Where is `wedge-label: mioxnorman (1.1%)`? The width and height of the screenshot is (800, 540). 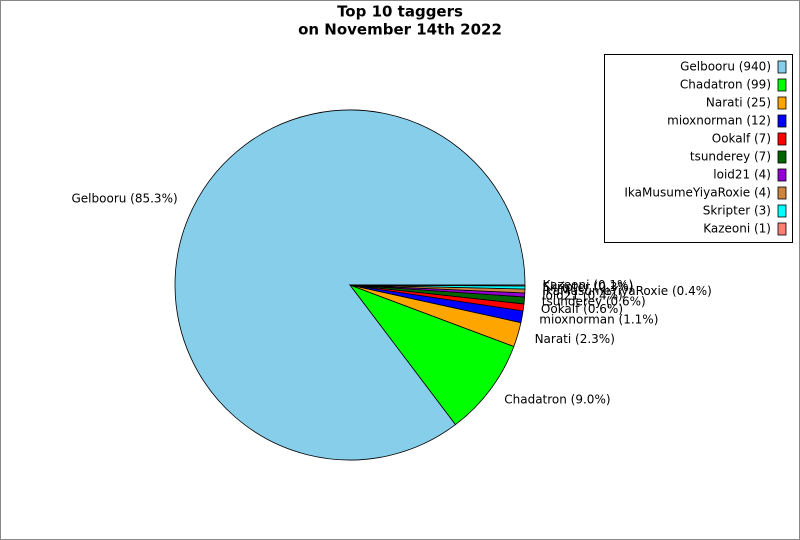
wedge-label: mioxnorman (1.1%) is located at coordinates (598, 319).